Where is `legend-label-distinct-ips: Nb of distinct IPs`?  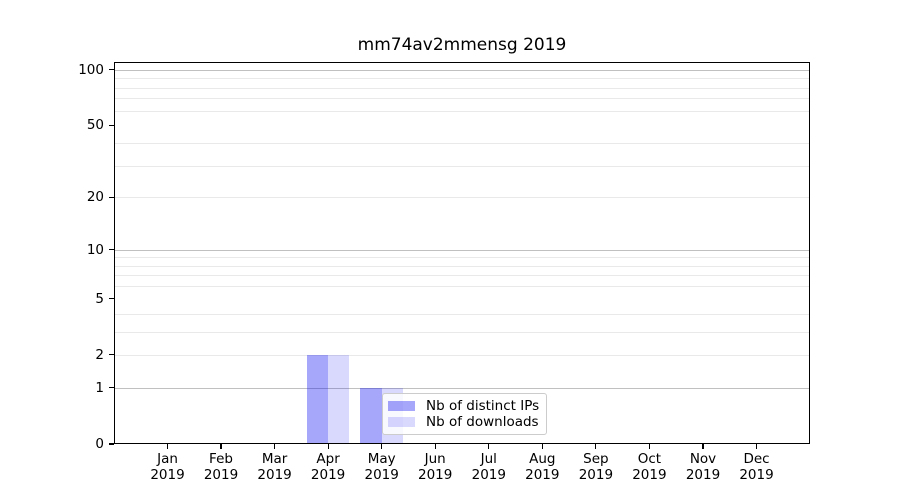 legend-label-distinct-ips: Nb of distinct IPs is located at coordinates (483, 406).